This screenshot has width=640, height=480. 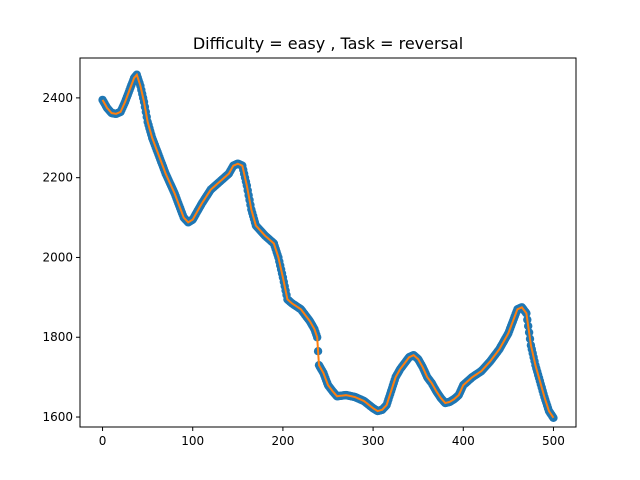 I want to click on y-tick-label: 2200, so click(x=57, y=178).